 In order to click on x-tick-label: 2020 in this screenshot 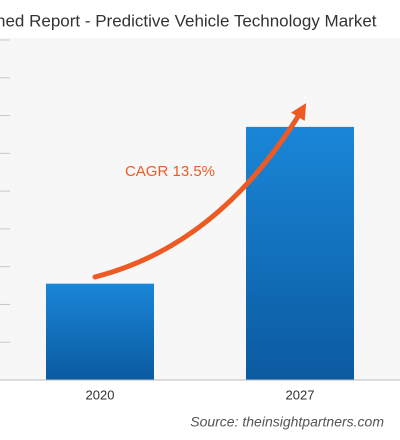, I will do `click(100, 394)`.